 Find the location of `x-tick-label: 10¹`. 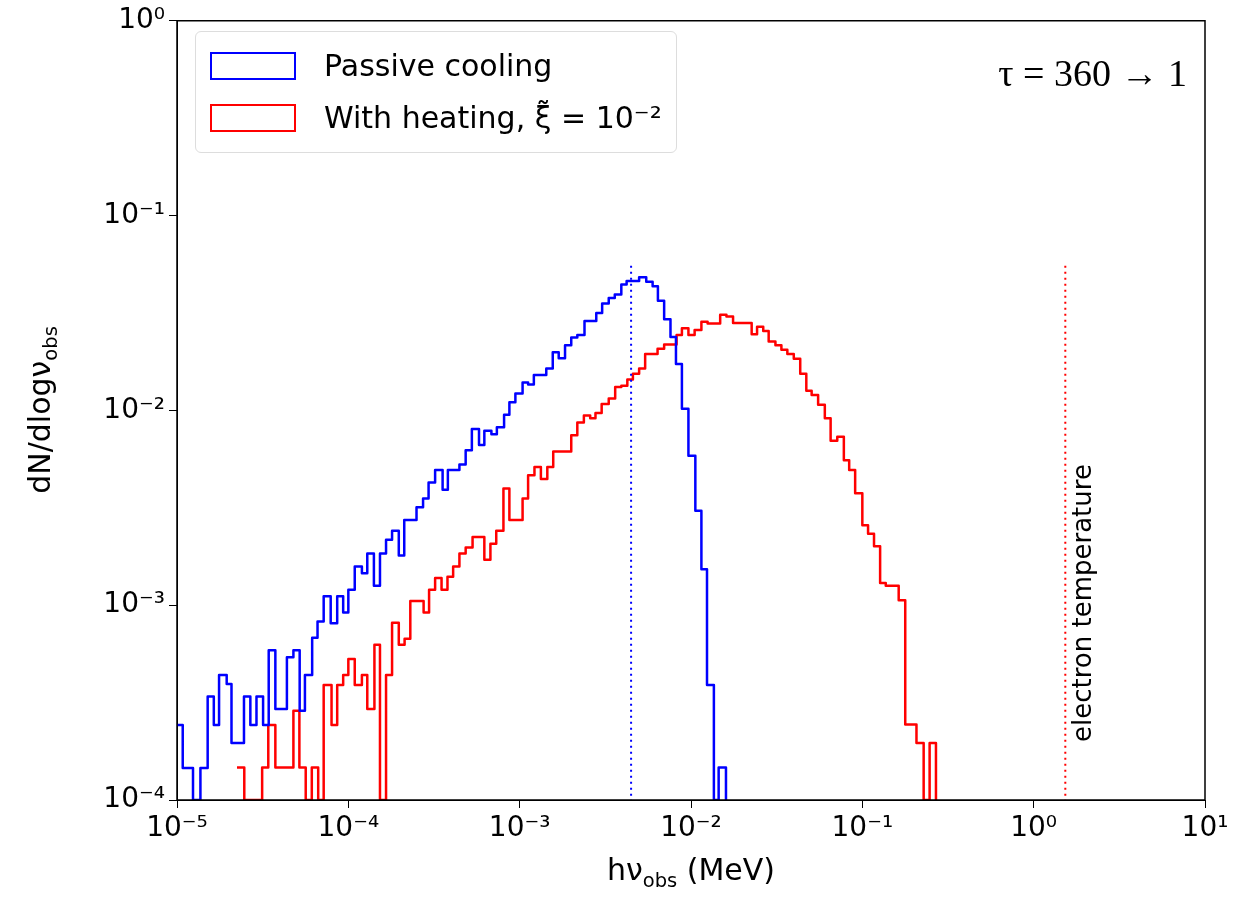

x-tick-label: 10¹ is located at coordinates (1205, 827).